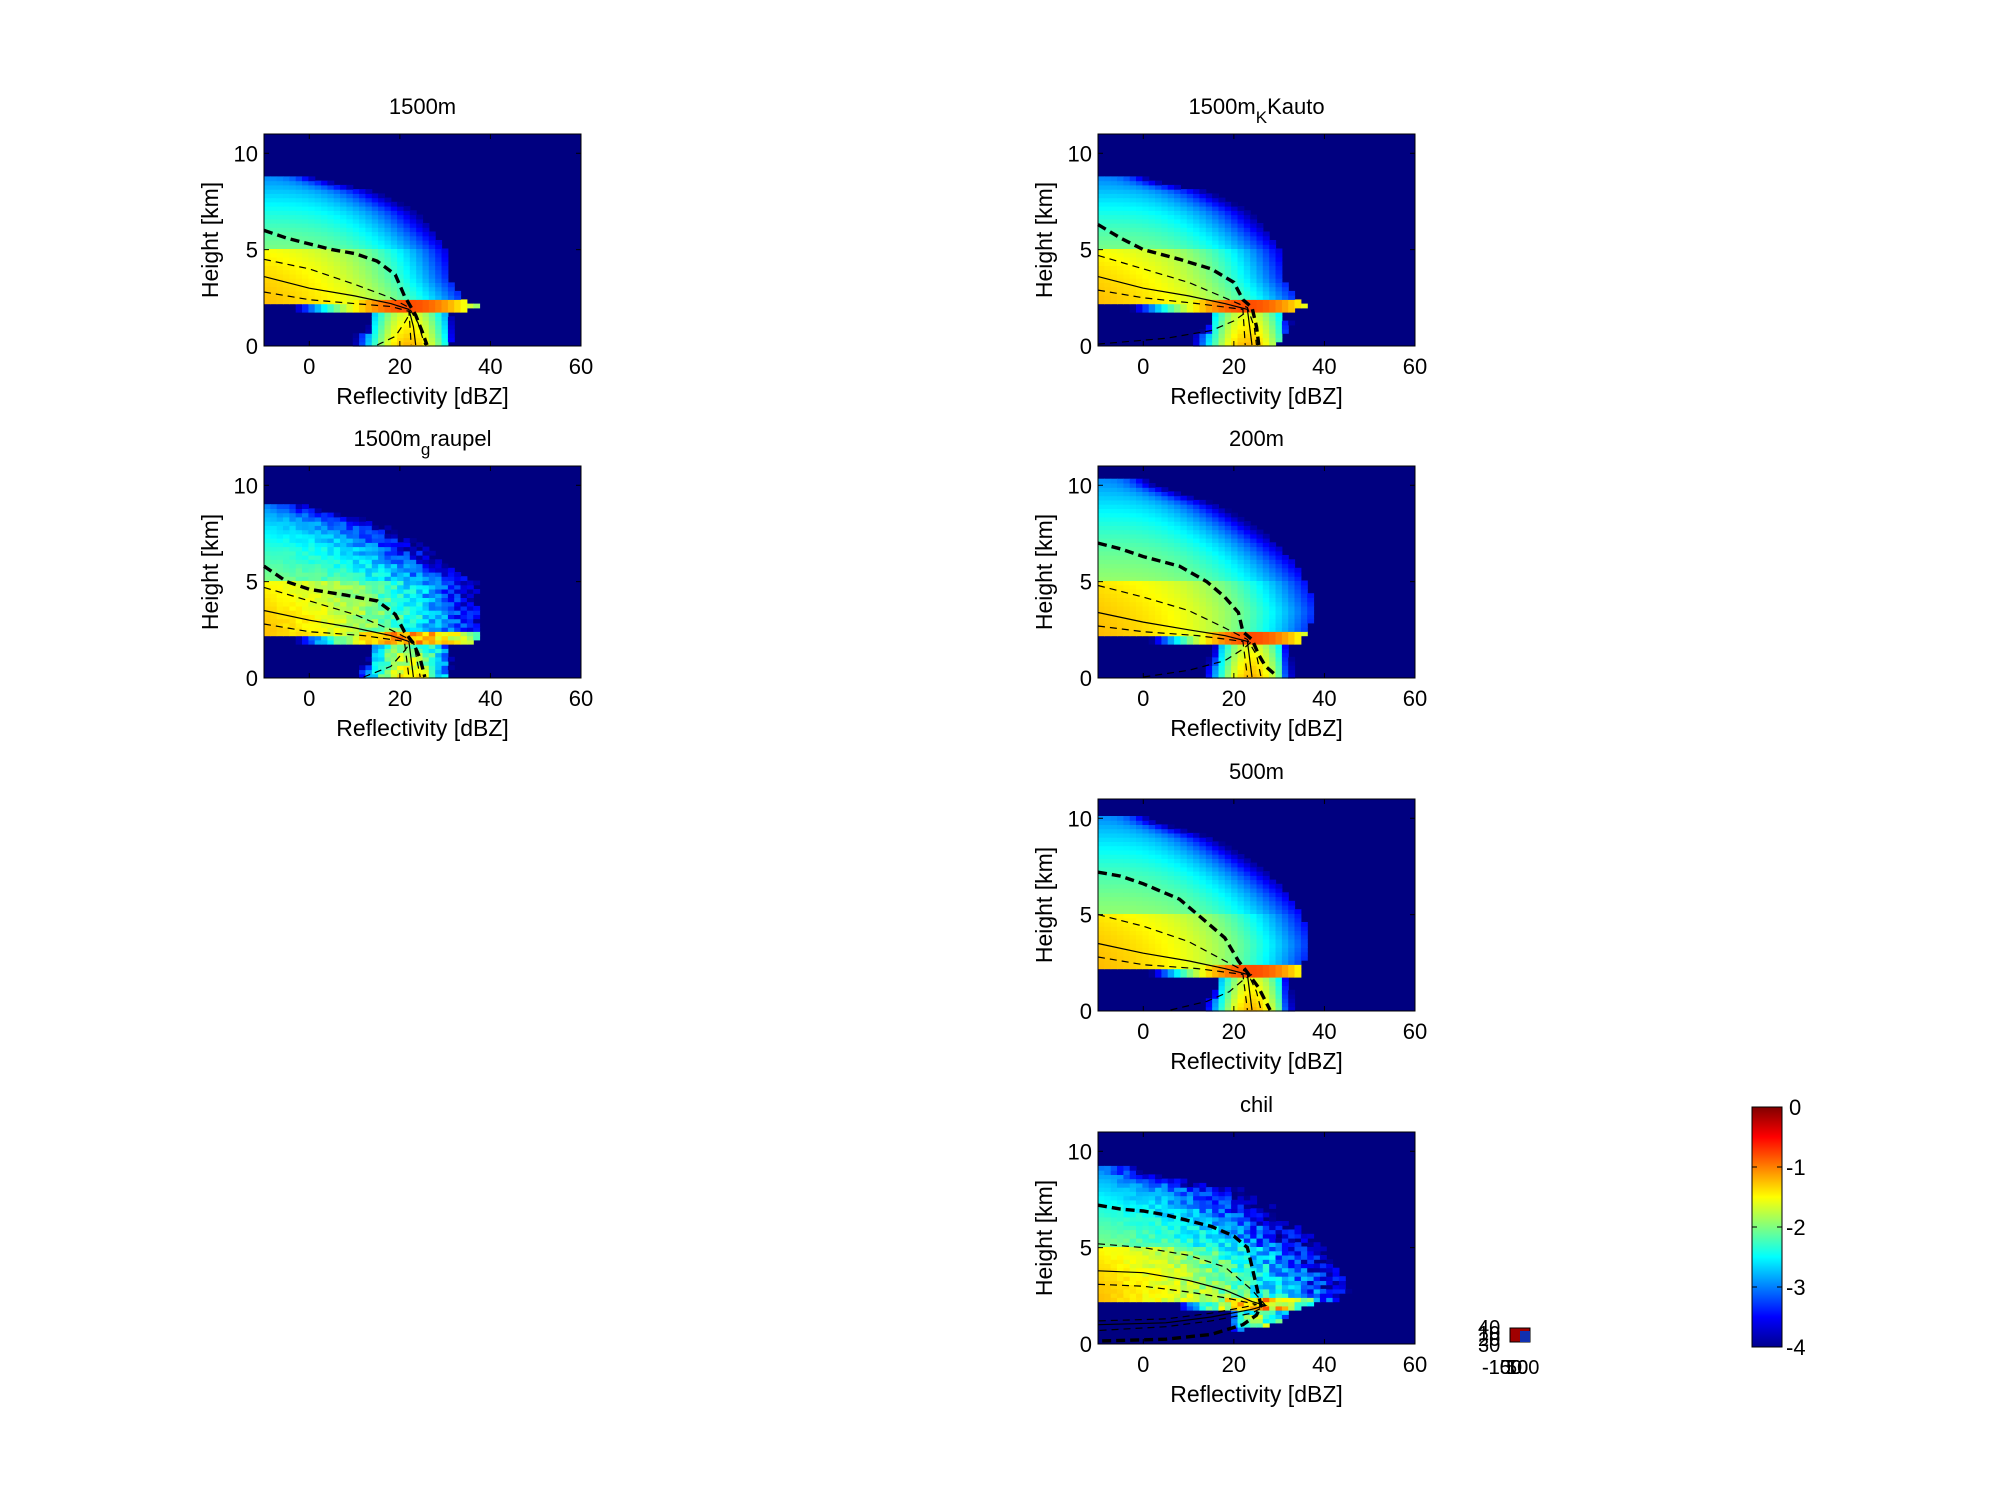  What do you see at coordinates (252, 346) in the screenshot?
I see `y-tick-label: 0` at bounding box center [252, 346].